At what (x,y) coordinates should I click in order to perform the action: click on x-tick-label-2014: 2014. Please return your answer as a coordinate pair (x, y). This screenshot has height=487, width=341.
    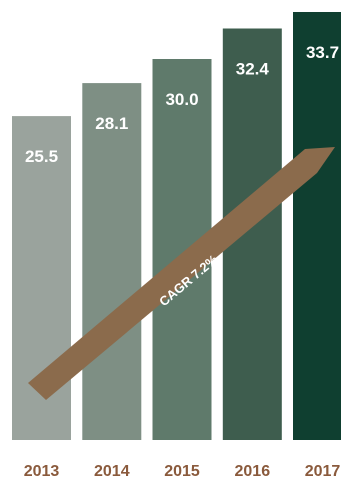
    Looking at the image, I should click on (112, 471).